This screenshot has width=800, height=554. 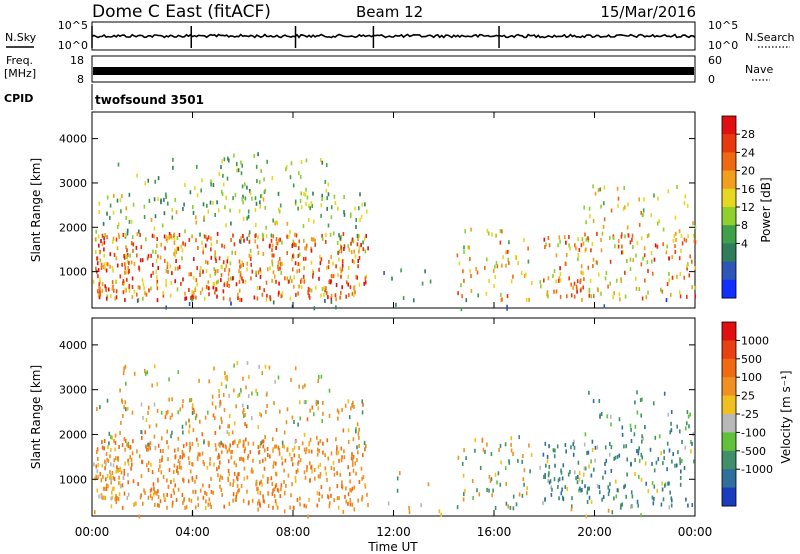 I want to click on power-colorbar-tick-label: 4, so click(x=744, y=243).